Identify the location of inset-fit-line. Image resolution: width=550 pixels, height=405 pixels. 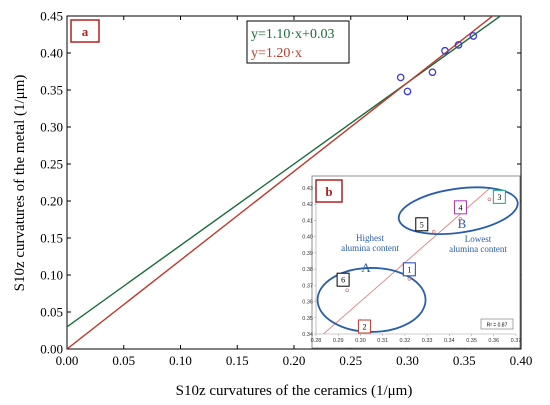
(406, 261).